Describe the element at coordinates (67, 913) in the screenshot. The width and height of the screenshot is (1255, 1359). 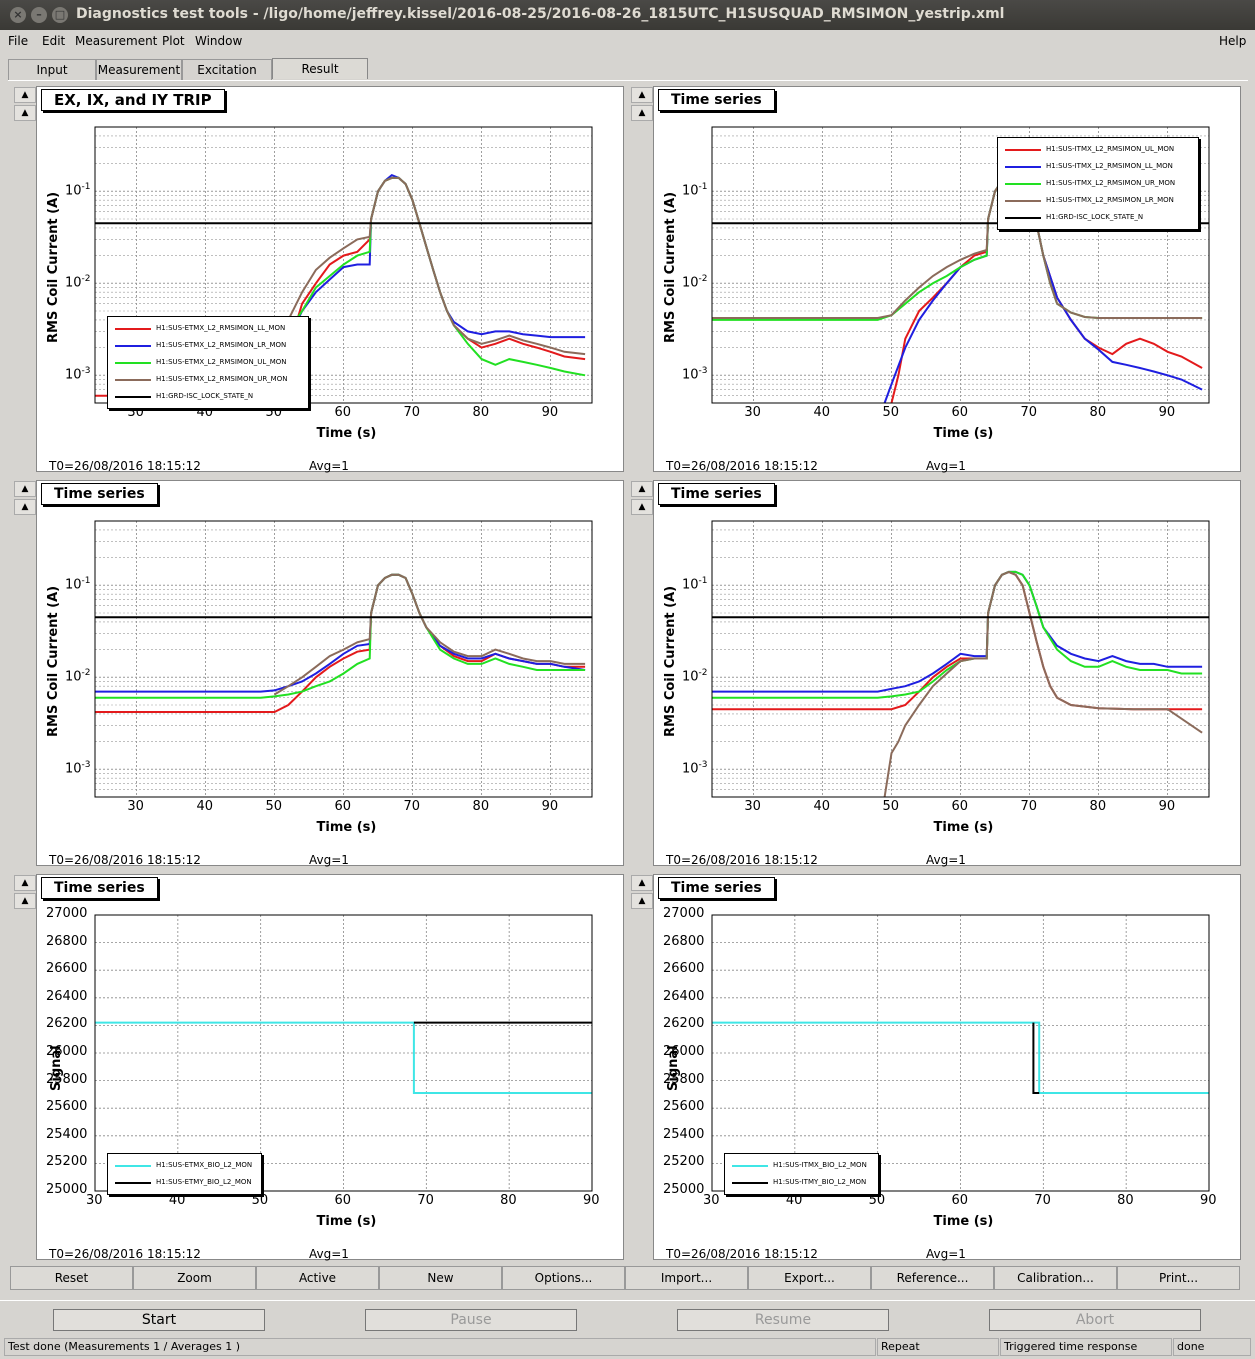
I see `y-tick-label: 27000` at that location.